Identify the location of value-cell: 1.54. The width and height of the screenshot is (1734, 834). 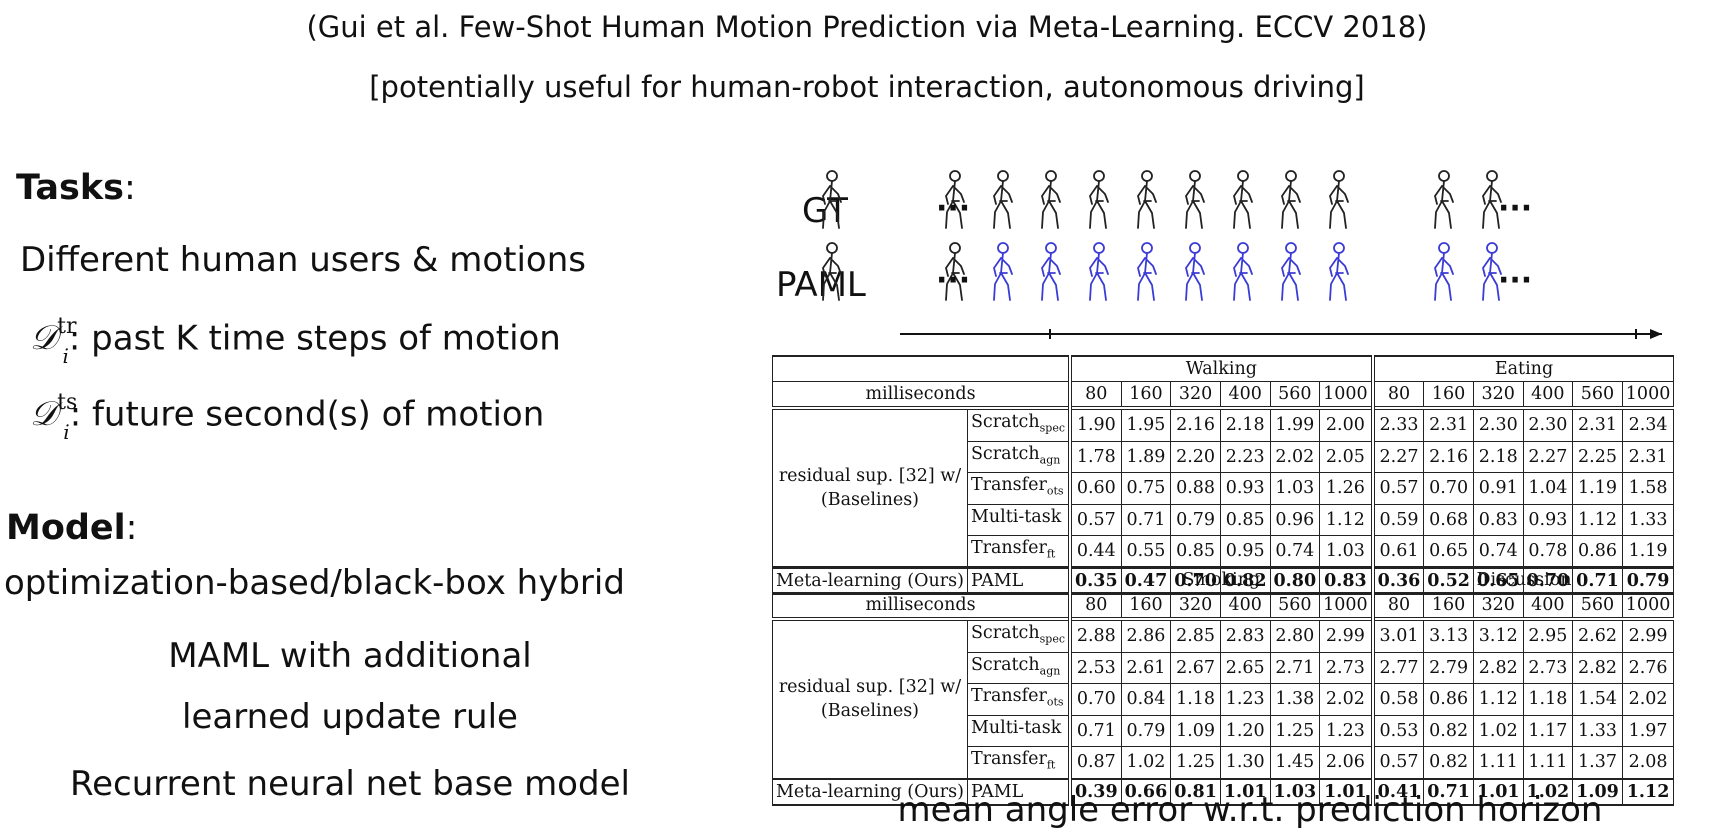
(1597, 699).